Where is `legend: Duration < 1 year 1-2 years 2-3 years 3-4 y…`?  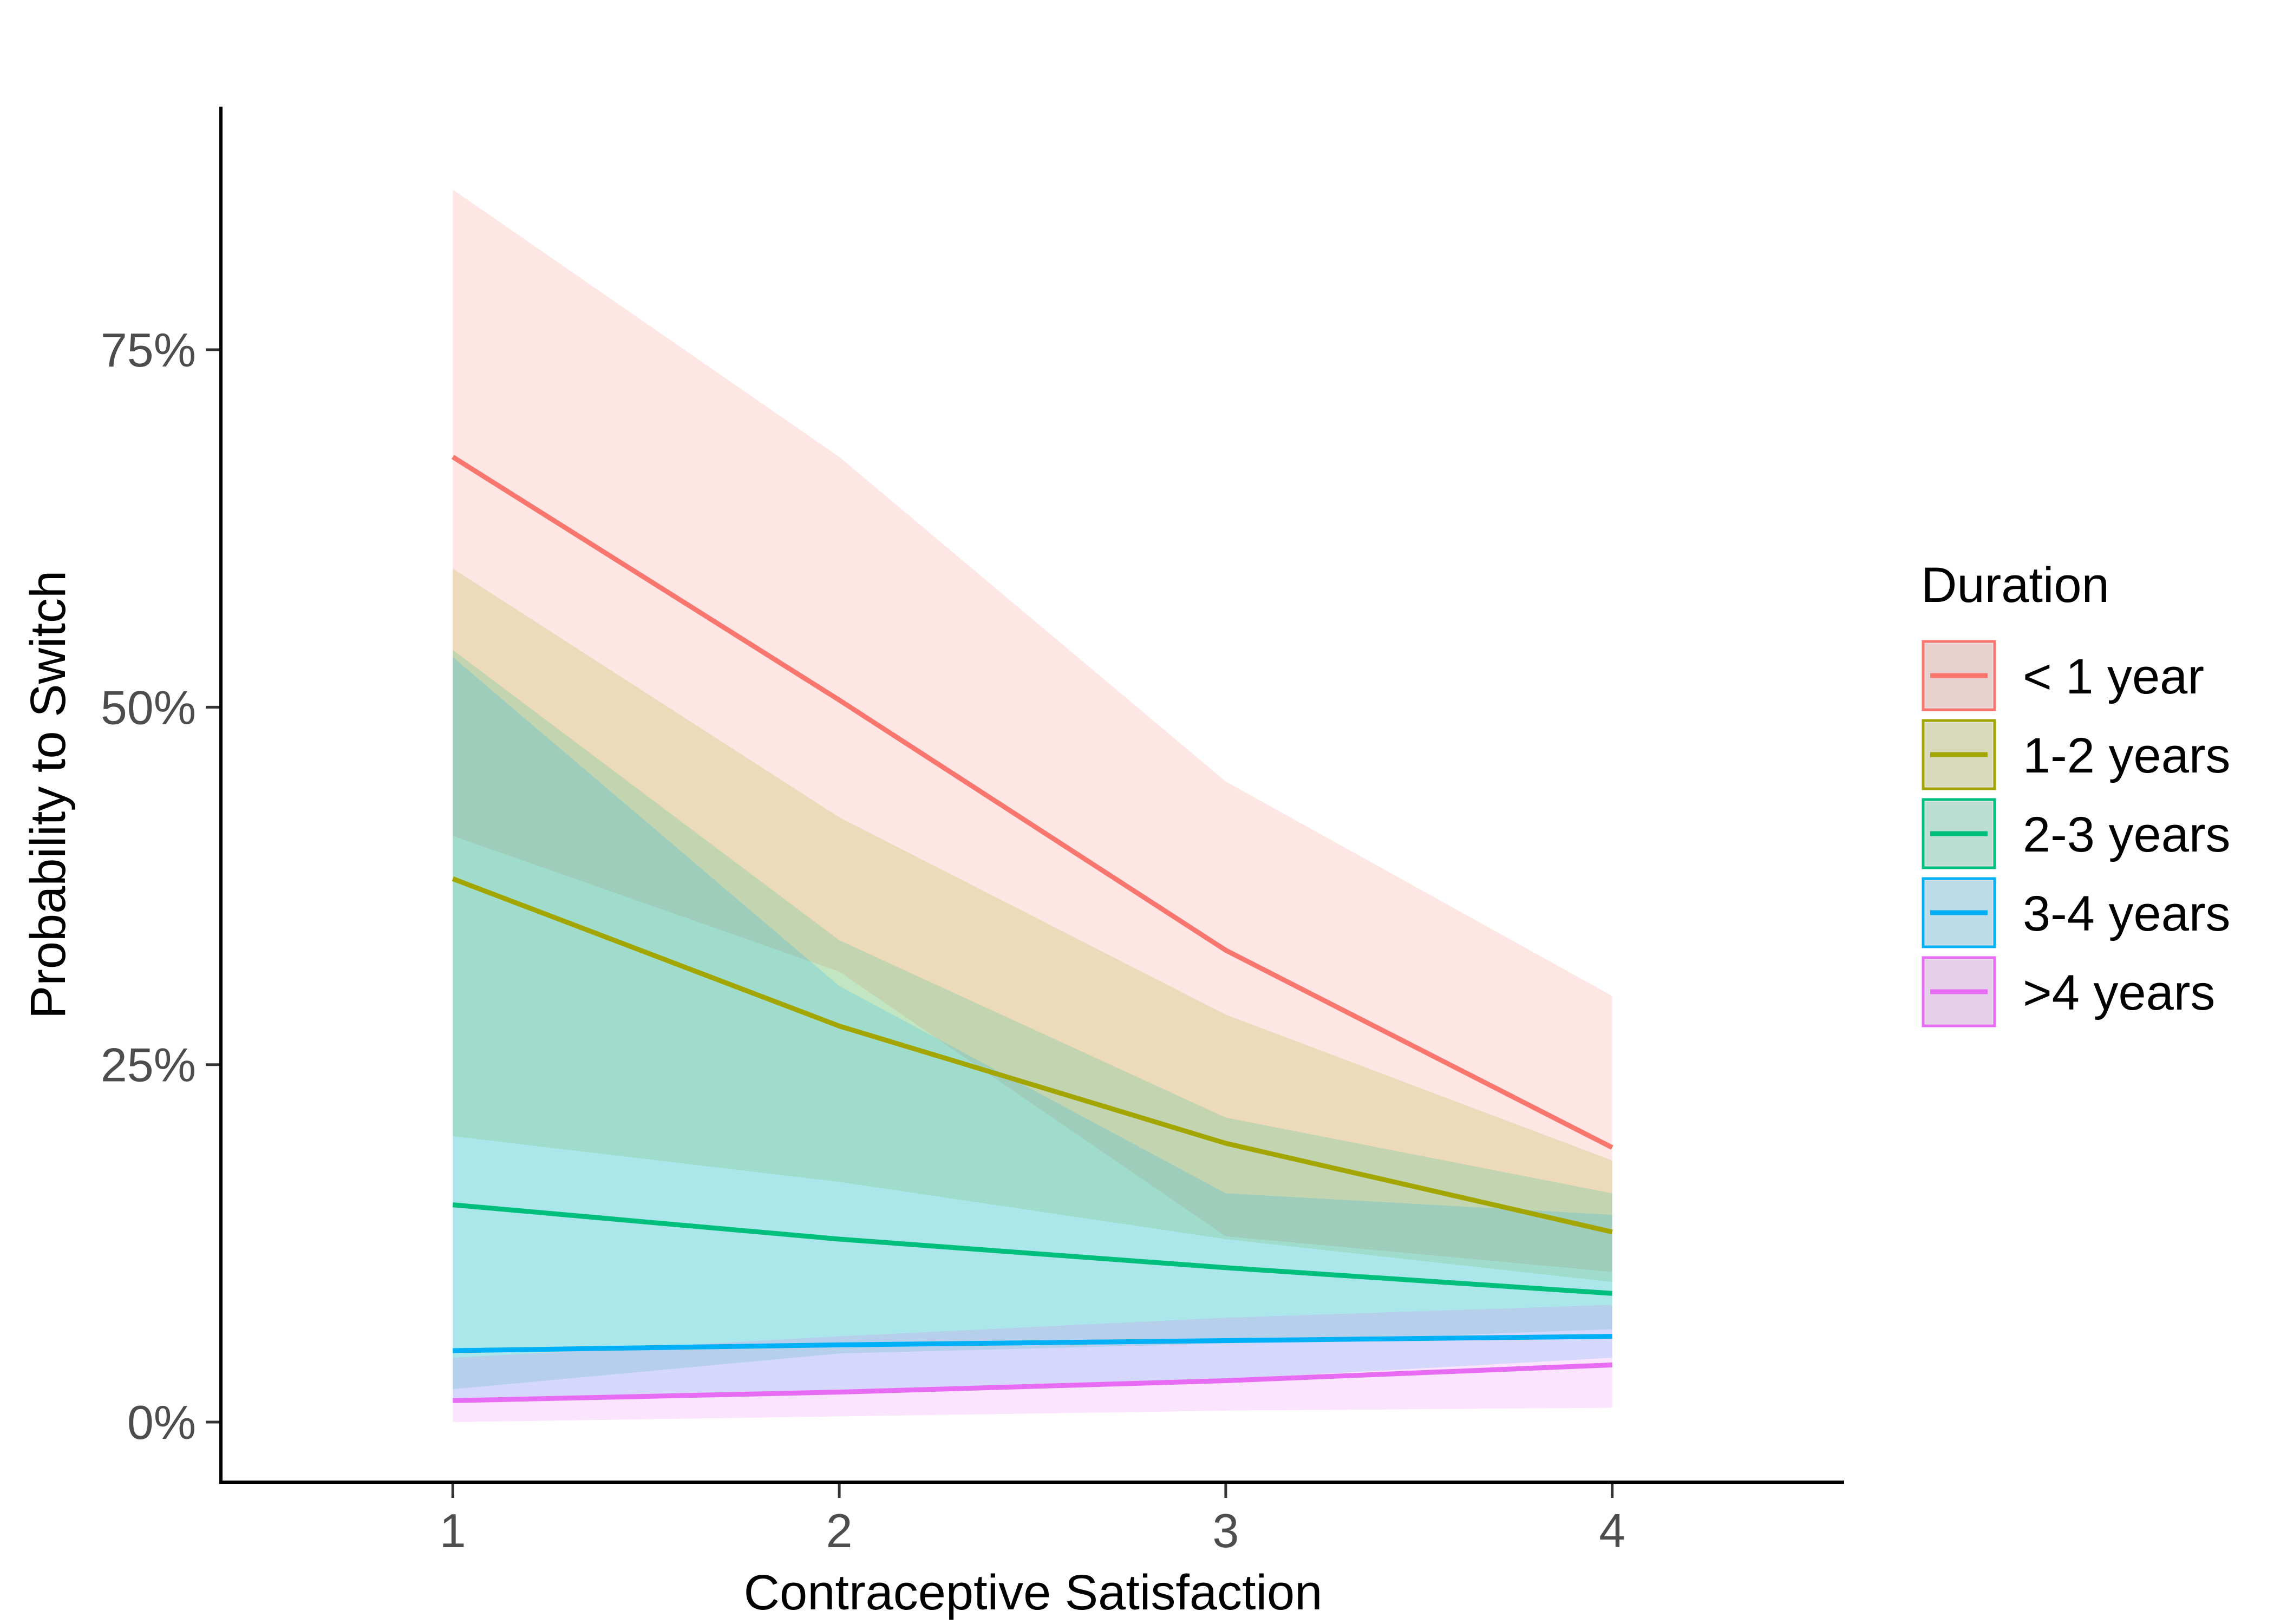
legend: Duration < 1 year 1-2 years 2-3 years 3-4 y… is located at coordinates (2076, 792).